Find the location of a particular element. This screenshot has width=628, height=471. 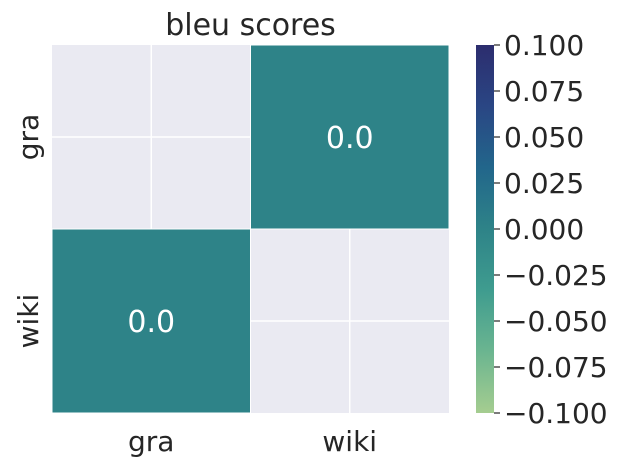

y-tick-label: wiki is located at coordinates (28, 321).